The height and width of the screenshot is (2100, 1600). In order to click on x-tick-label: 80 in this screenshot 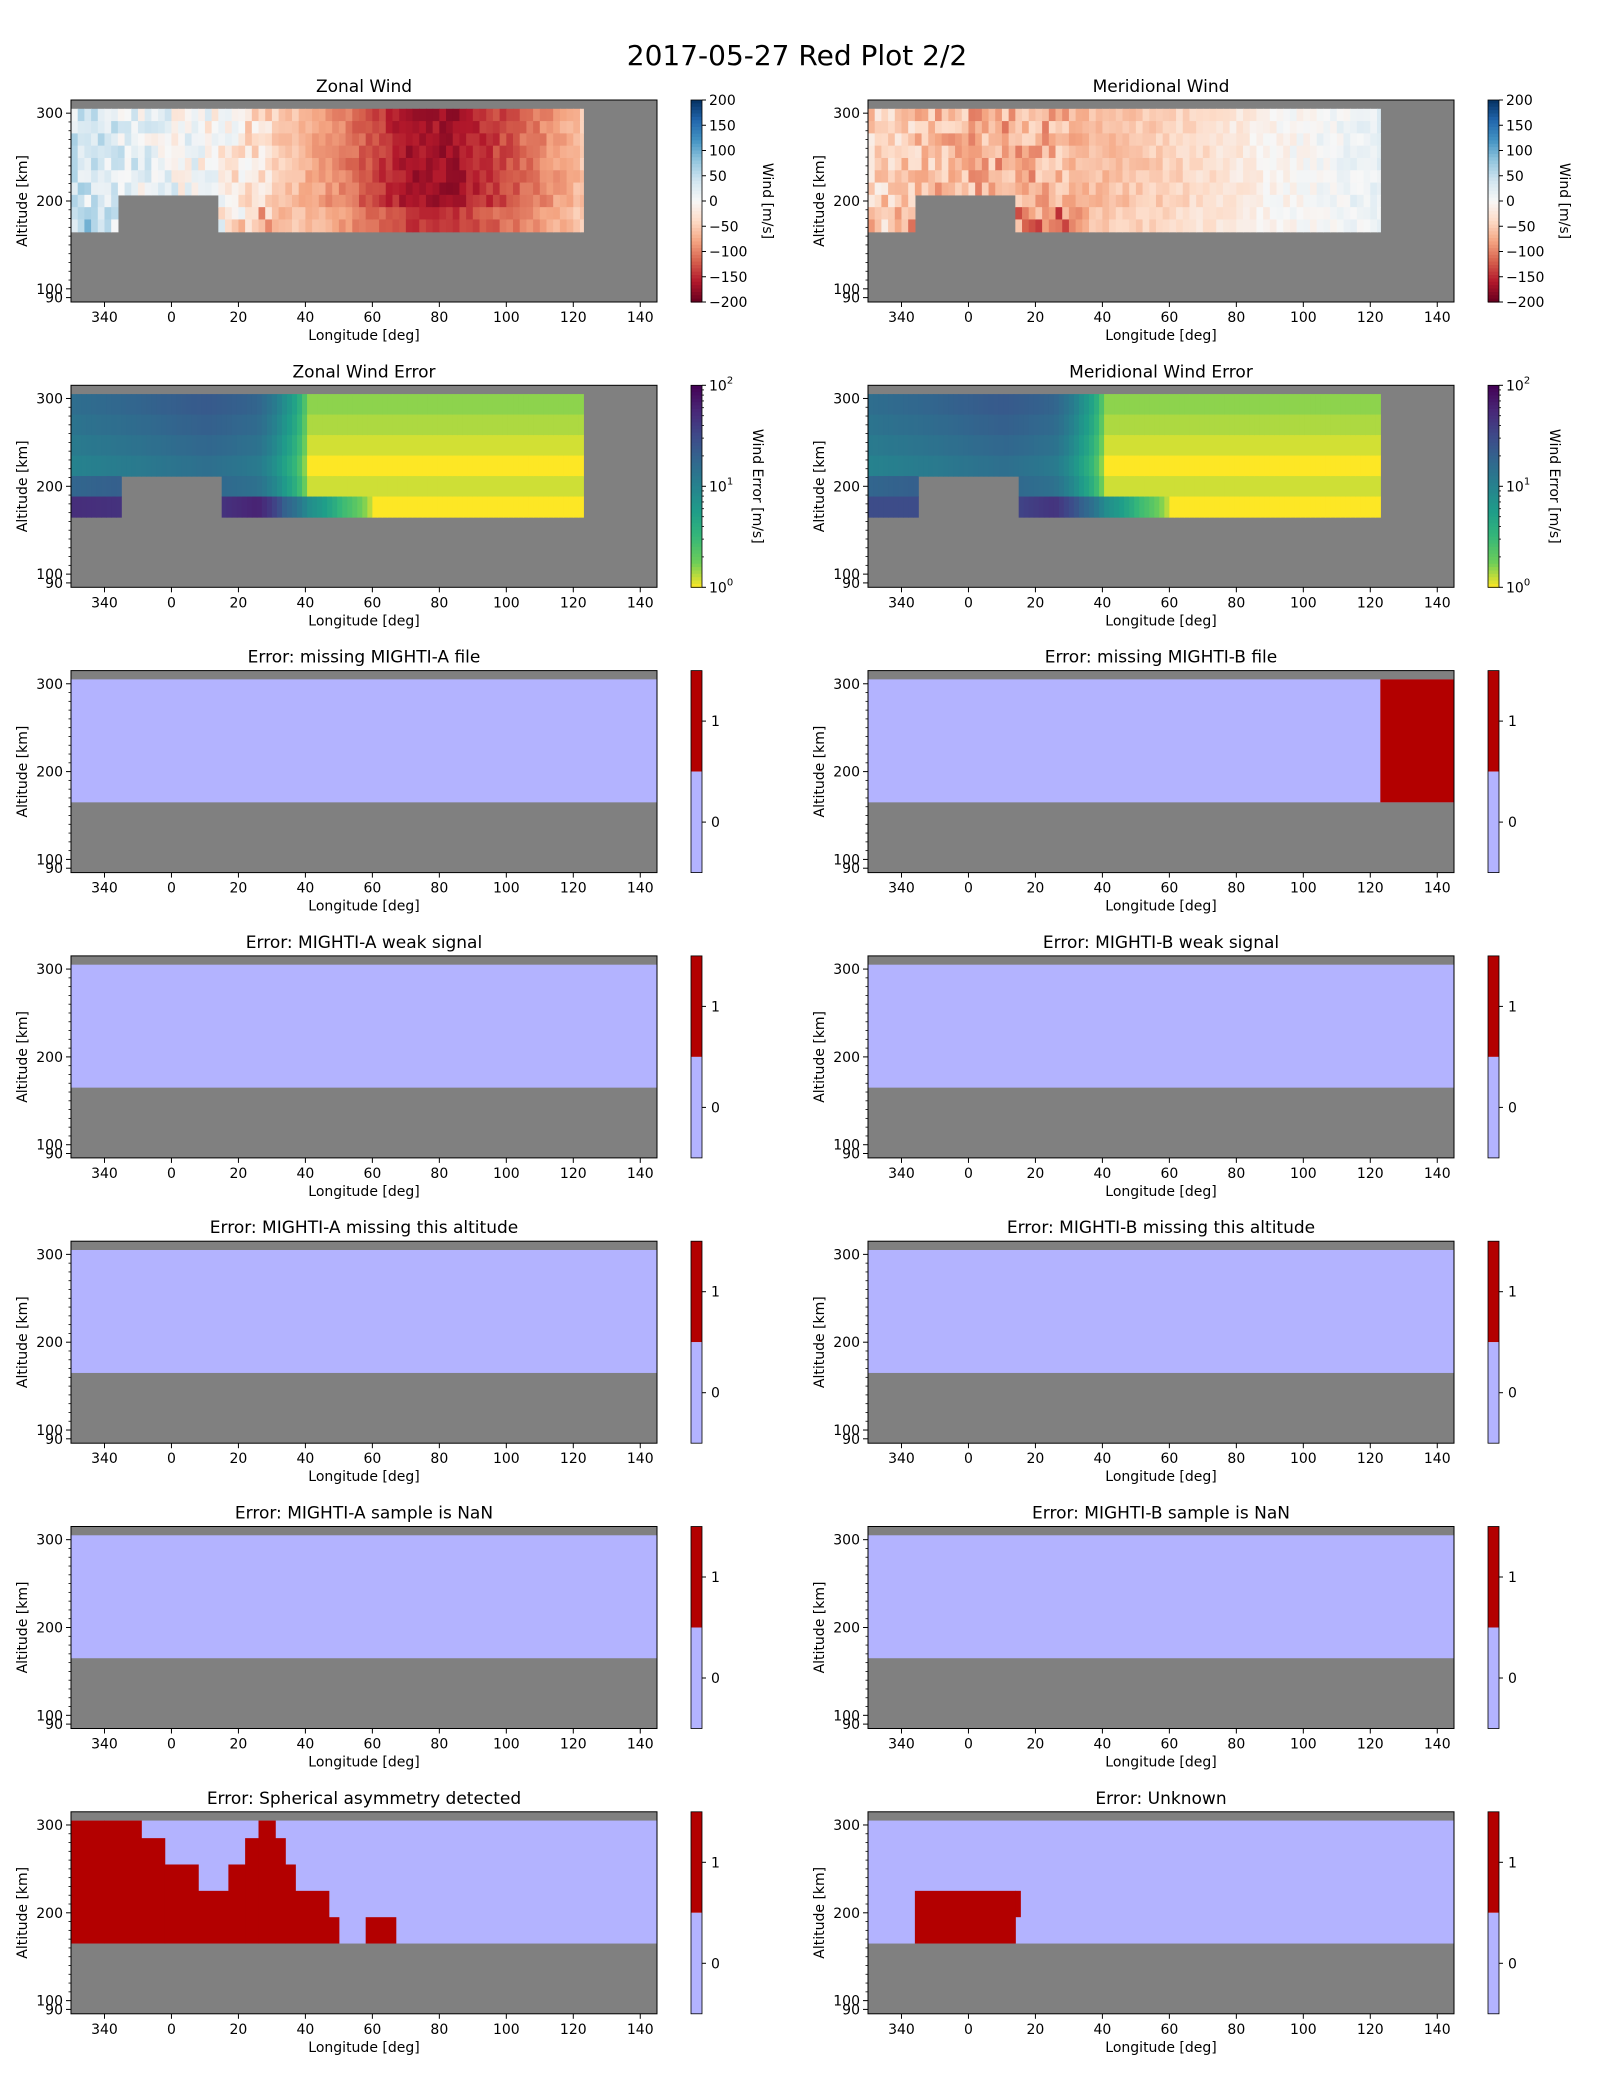, I will do `click(439, 318)`.